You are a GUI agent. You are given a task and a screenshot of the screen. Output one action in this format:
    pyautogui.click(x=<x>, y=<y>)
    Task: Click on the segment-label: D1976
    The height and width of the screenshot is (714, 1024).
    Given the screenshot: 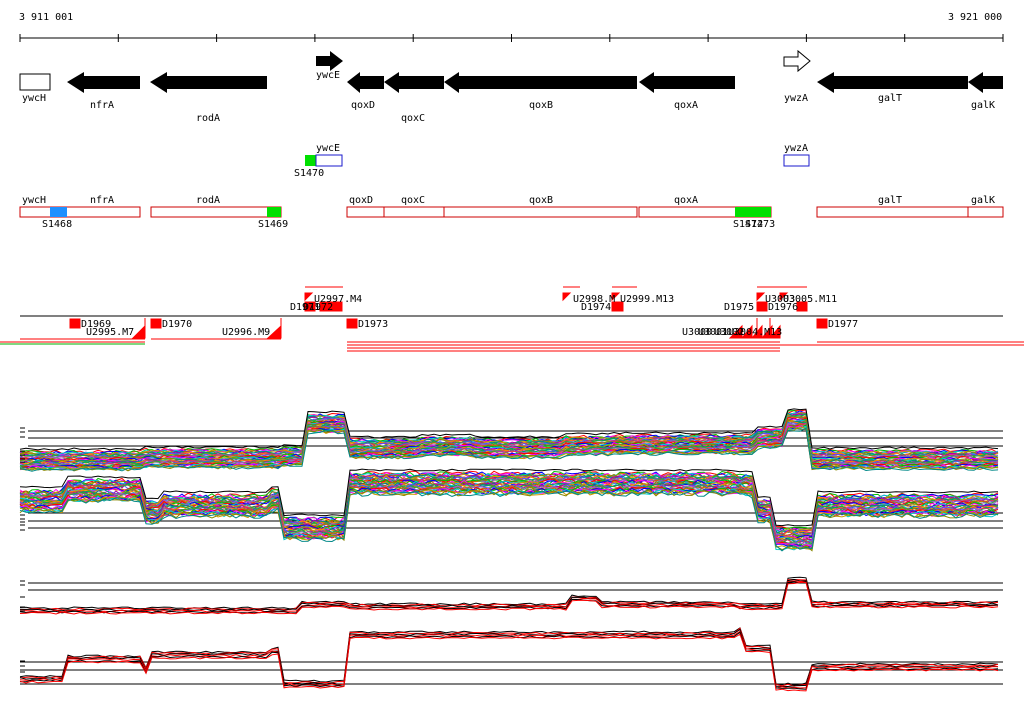 What is the action you would take?
    pyautogui.click(x=783, y=307)
    